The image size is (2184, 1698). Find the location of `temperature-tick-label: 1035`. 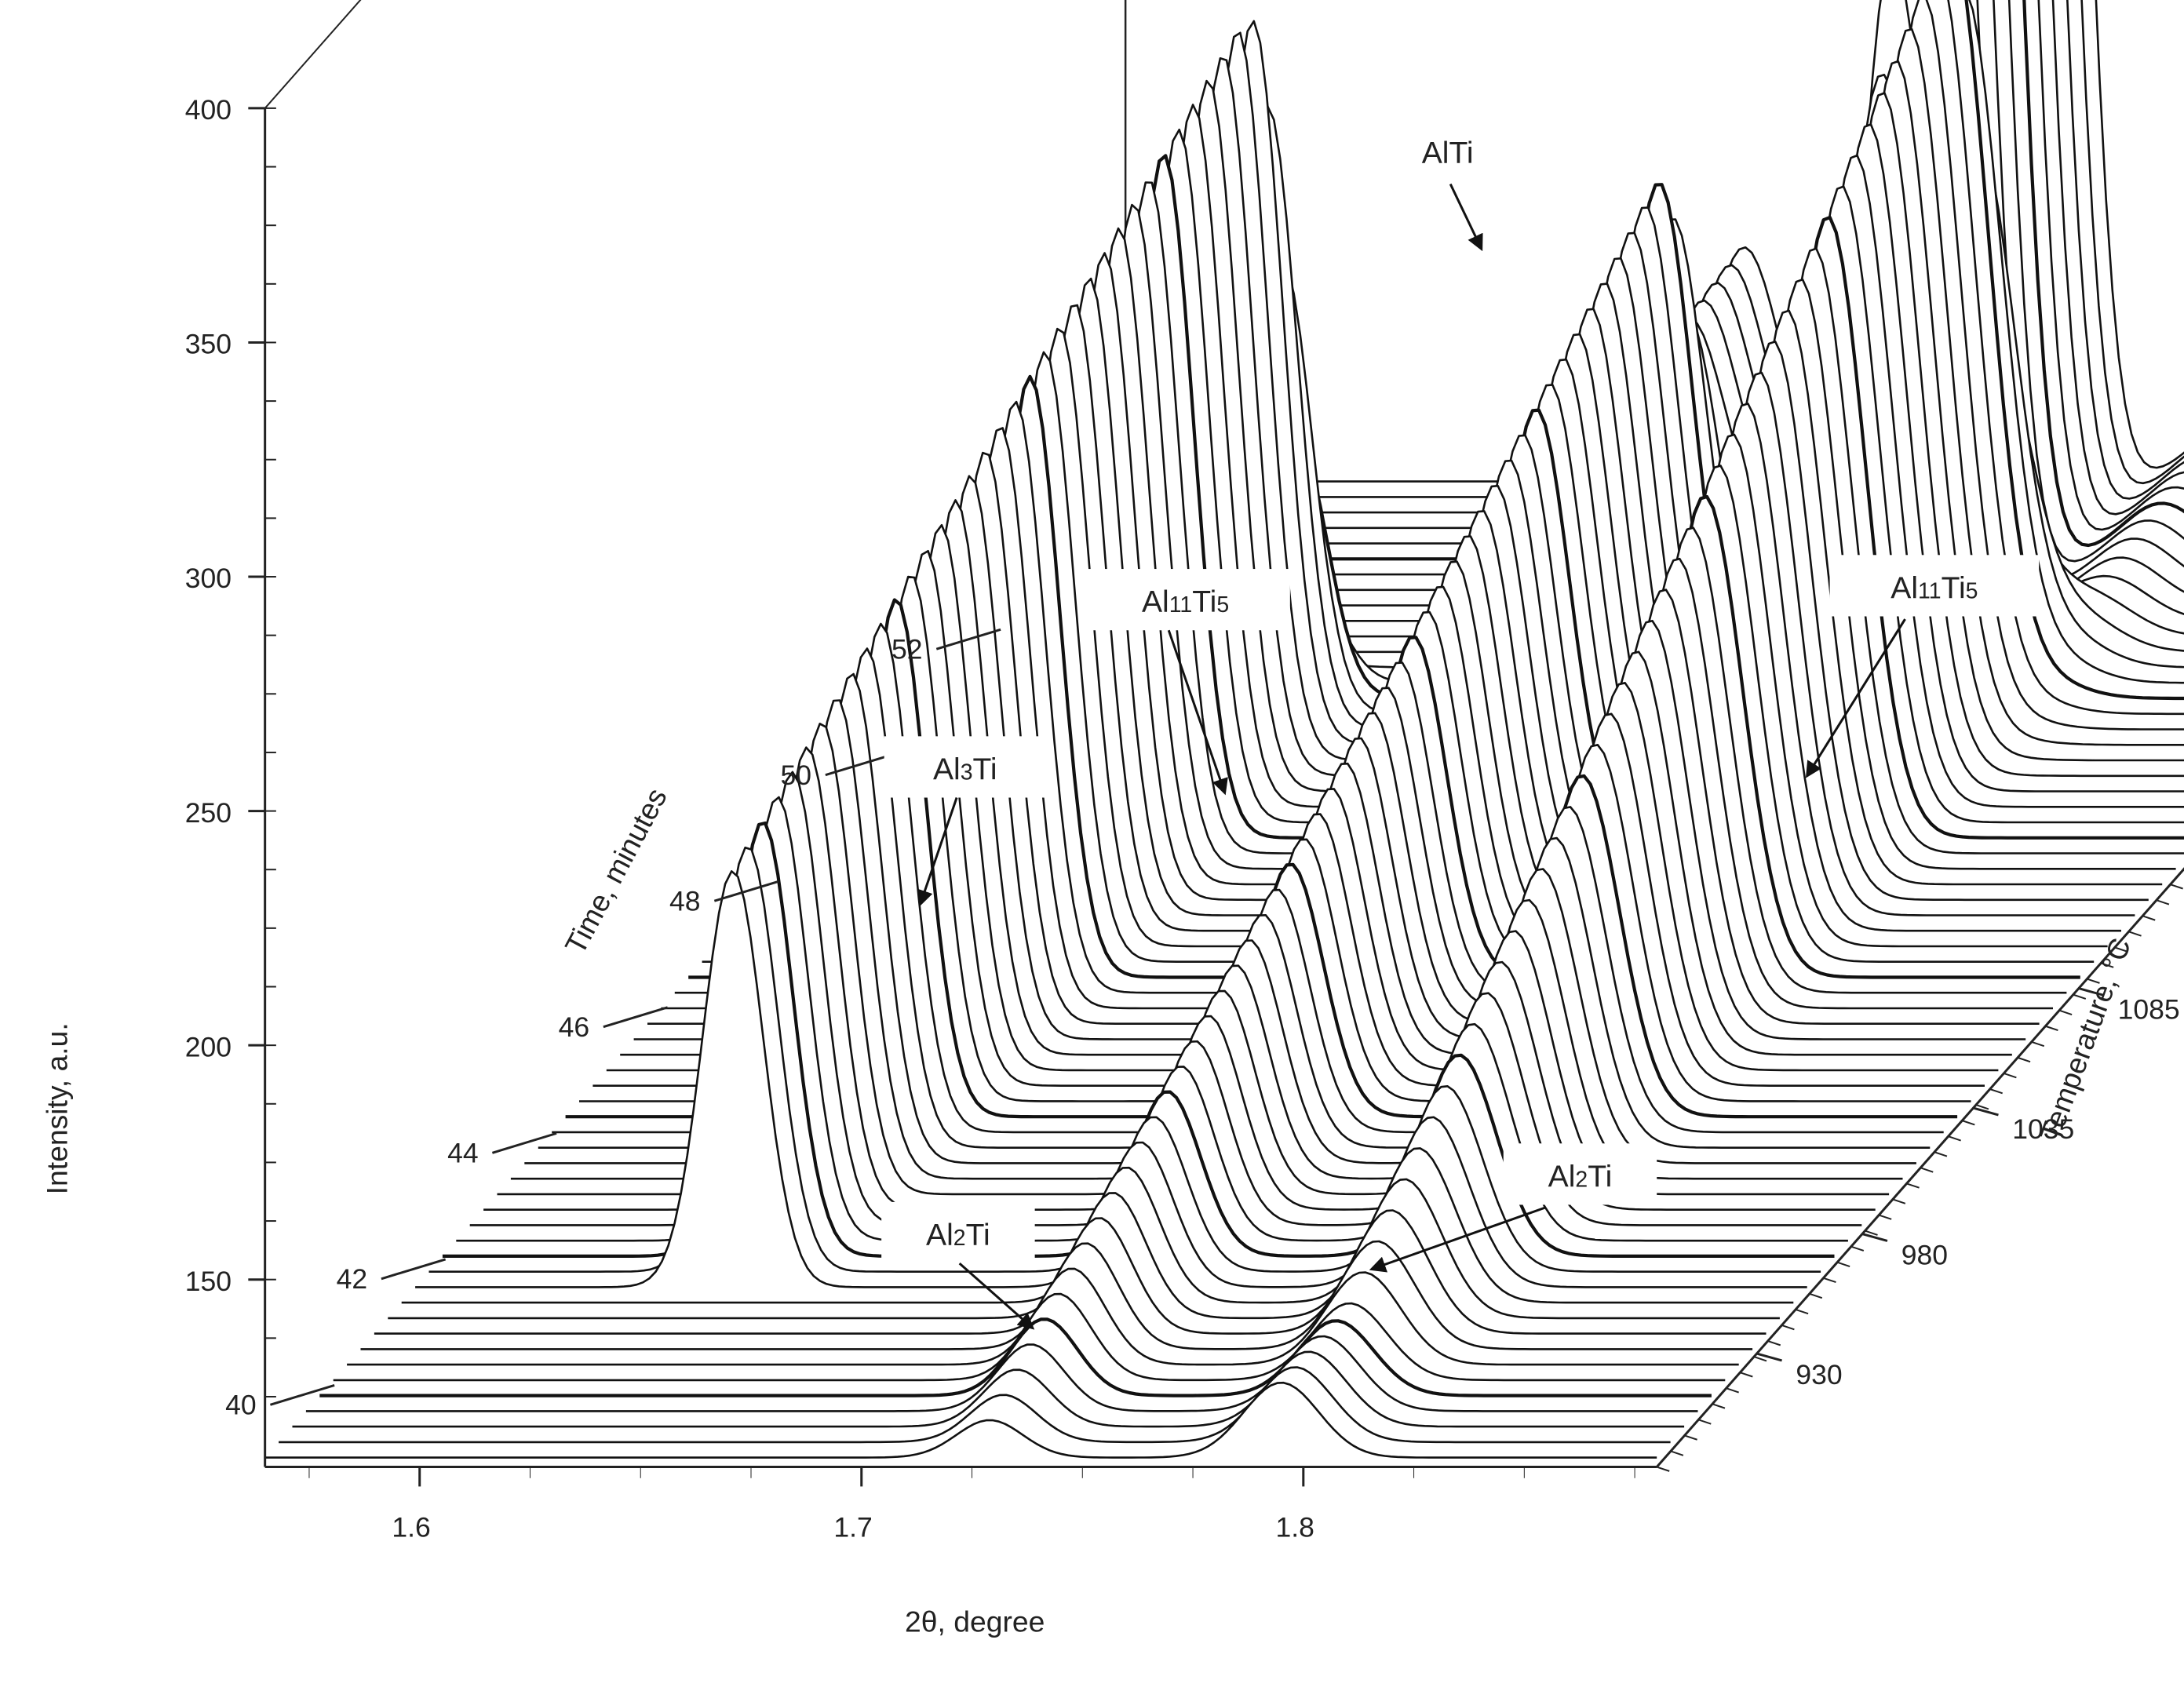

temperature-tick-label: 1035 is located at coordinates (2043, 1129).